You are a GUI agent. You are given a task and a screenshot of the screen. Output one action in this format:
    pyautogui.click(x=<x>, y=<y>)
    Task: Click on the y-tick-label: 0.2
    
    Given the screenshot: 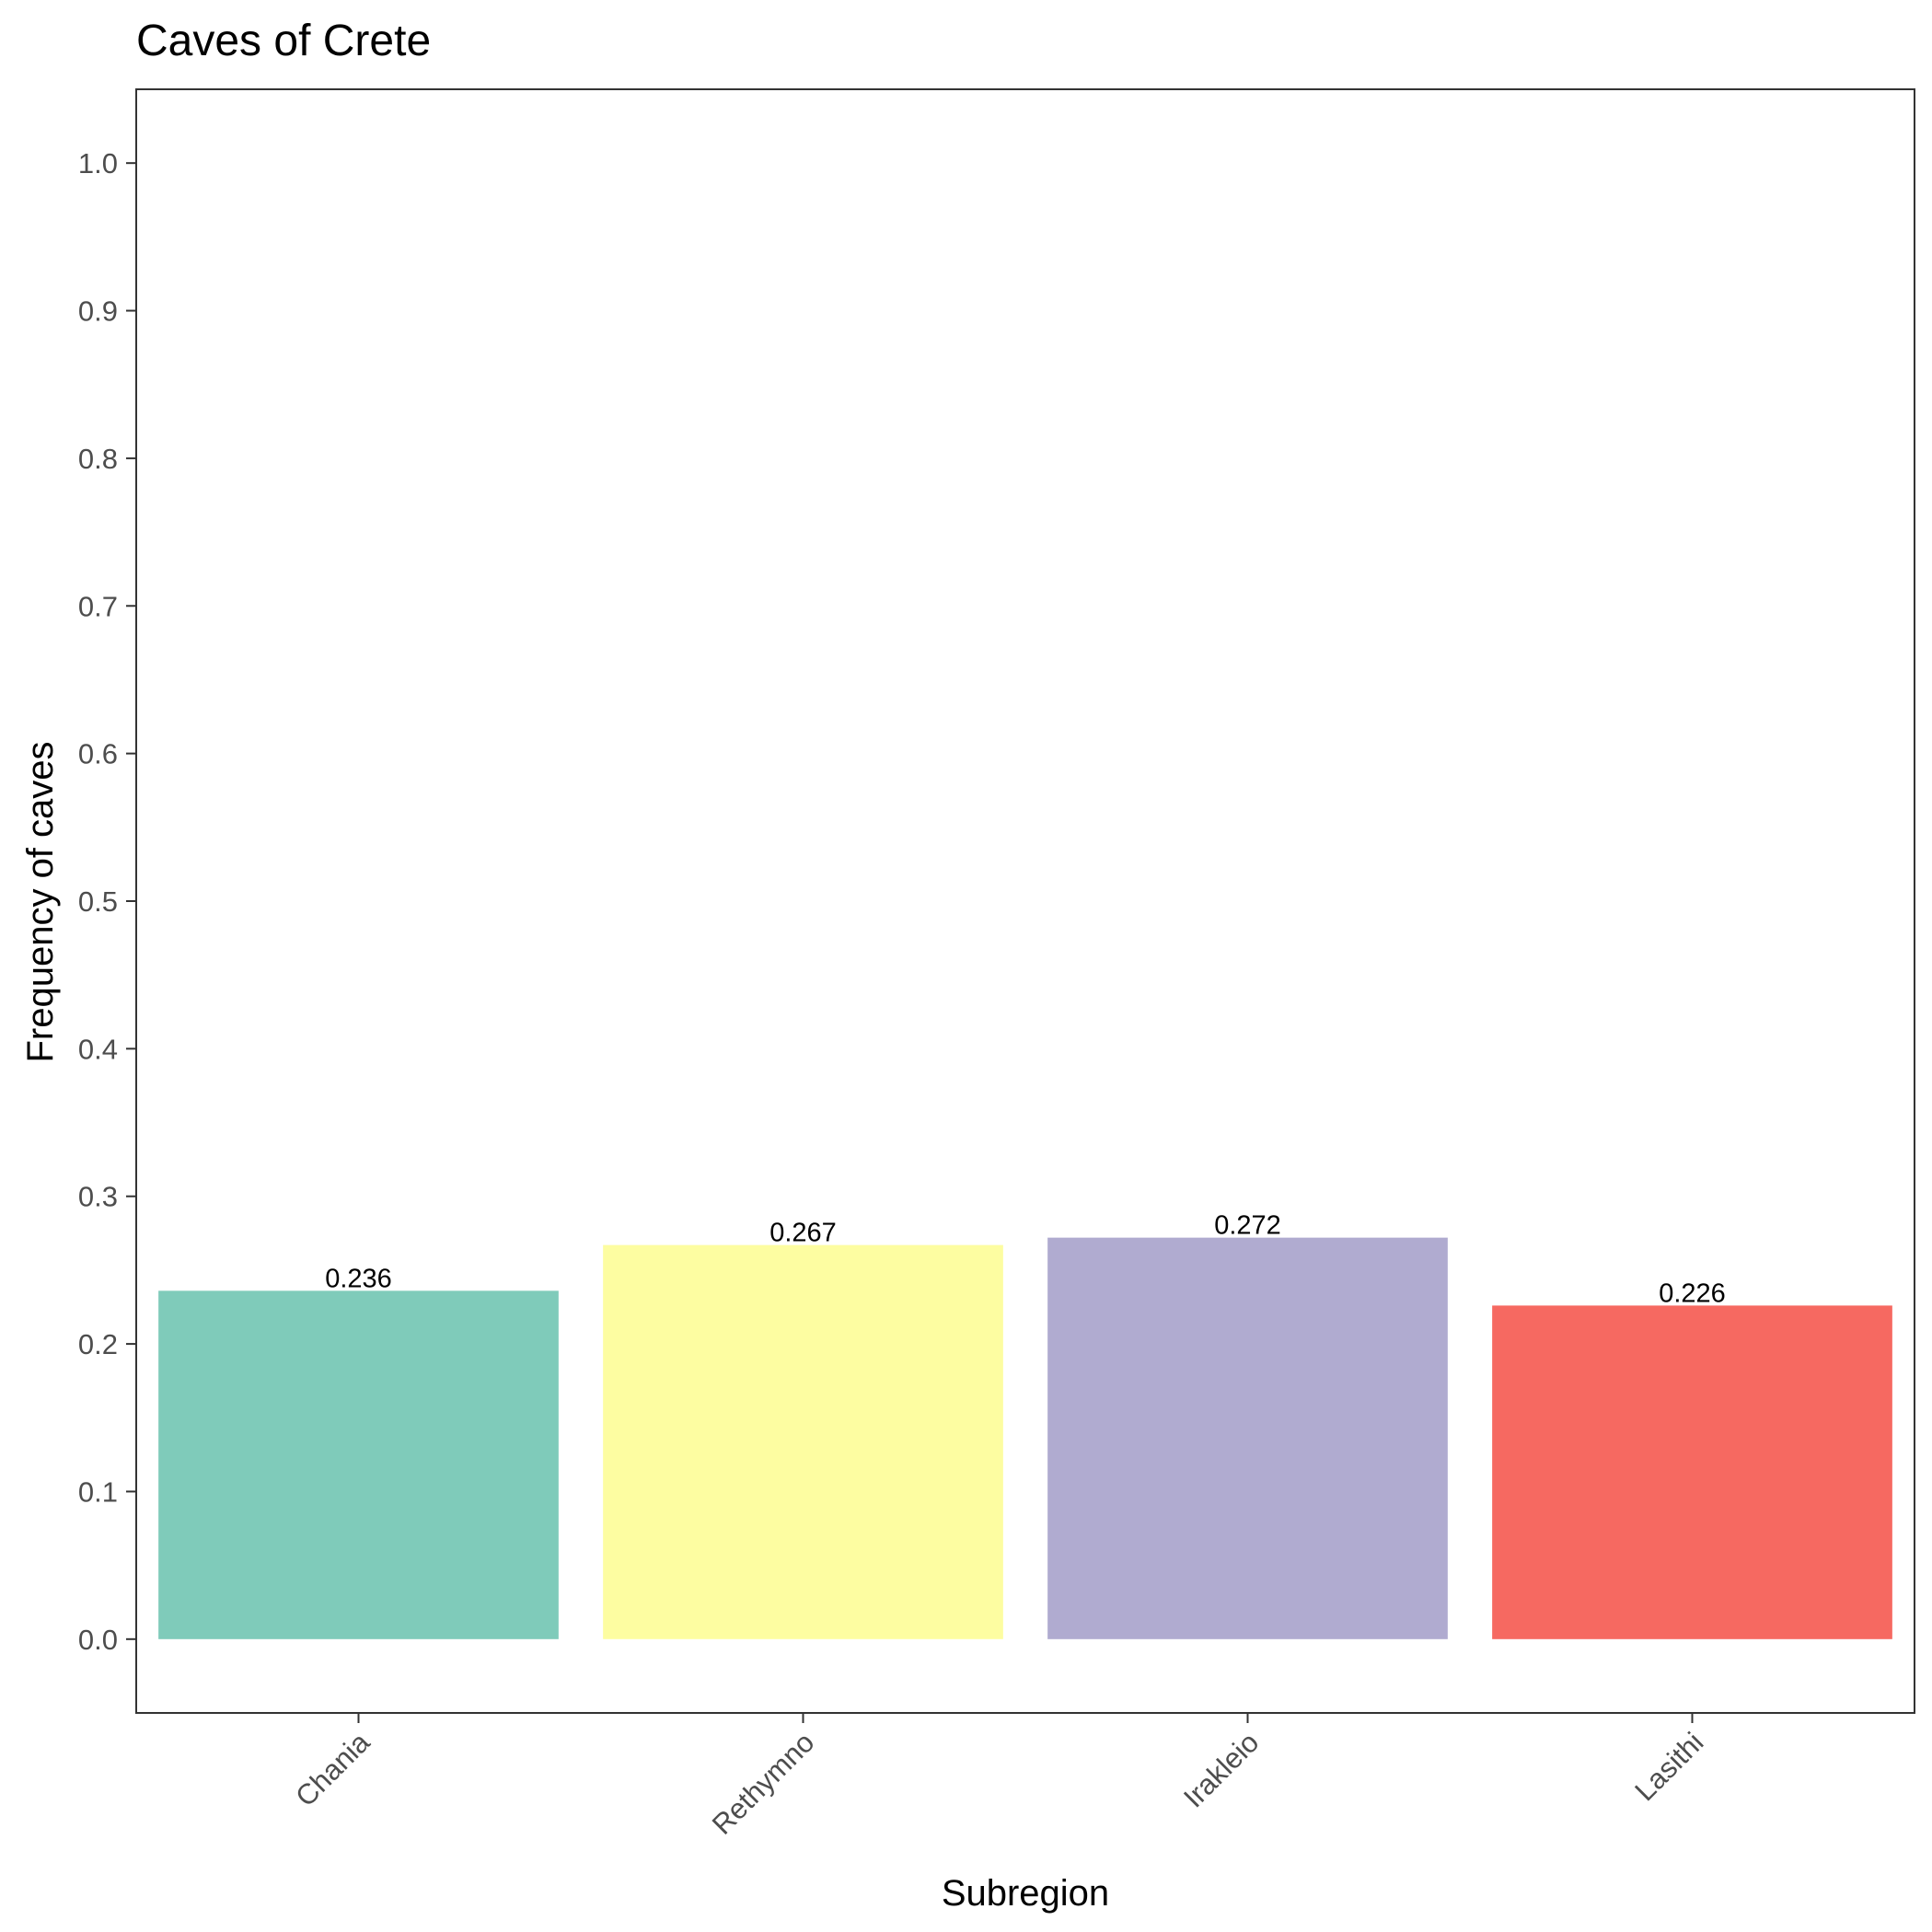 What is the action you would take?
    pyautogui.click(x=98, y=1344)
    